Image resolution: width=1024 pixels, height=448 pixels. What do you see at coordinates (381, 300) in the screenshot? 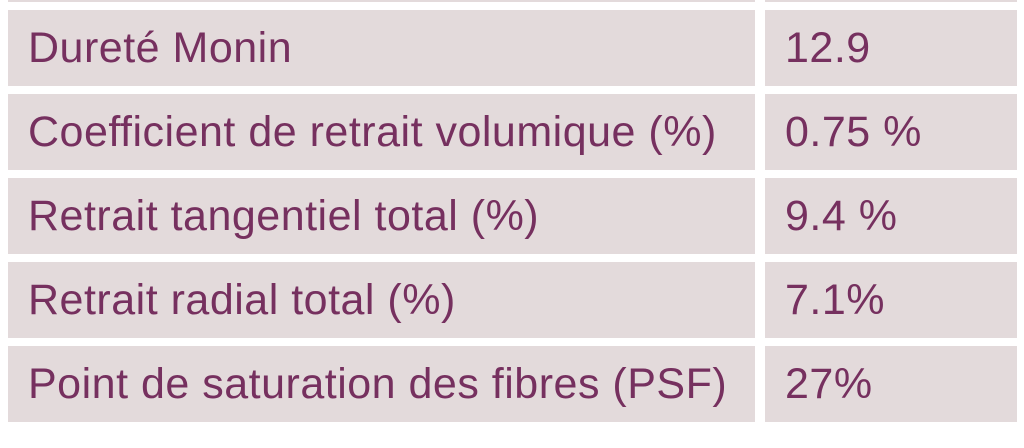
I see `property-label: Retrait radial total (%)` at bounding box center [381, 300].